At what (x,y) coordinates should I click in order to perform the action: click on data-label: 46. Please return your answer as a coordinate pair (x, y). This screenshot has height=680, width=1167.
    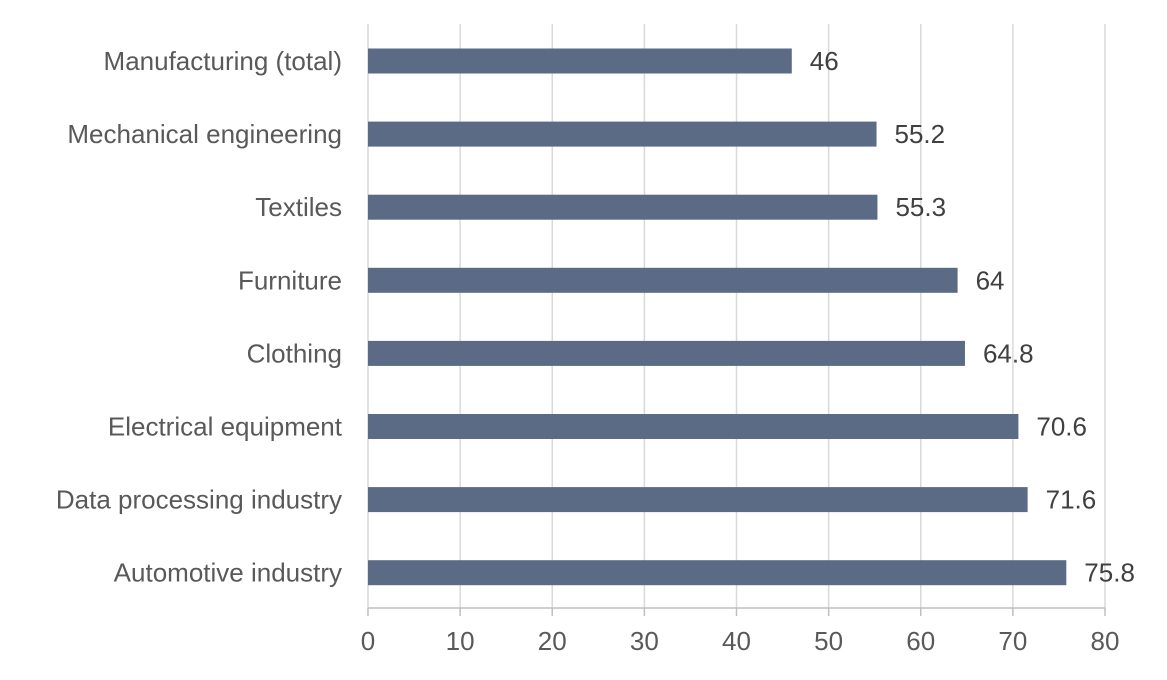
    Looking at the image, I should click on (824, 61).